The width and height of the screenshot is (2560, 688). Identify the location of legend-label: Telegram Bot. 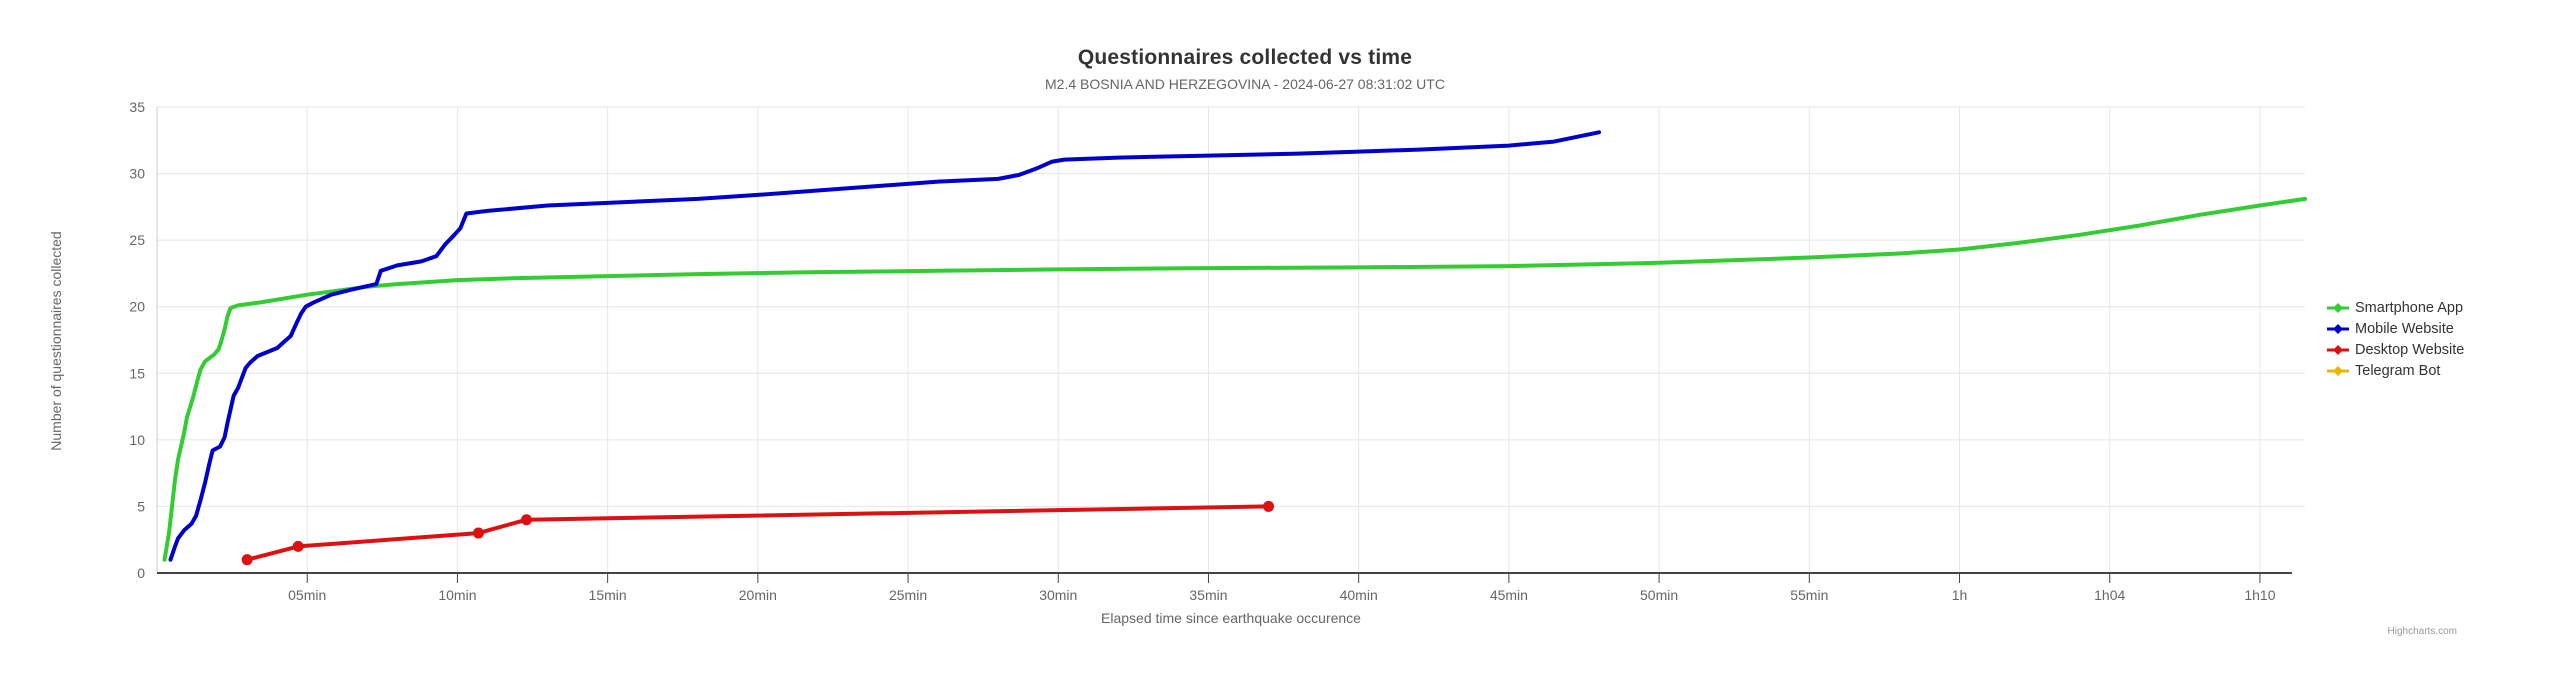
(2398, 370).